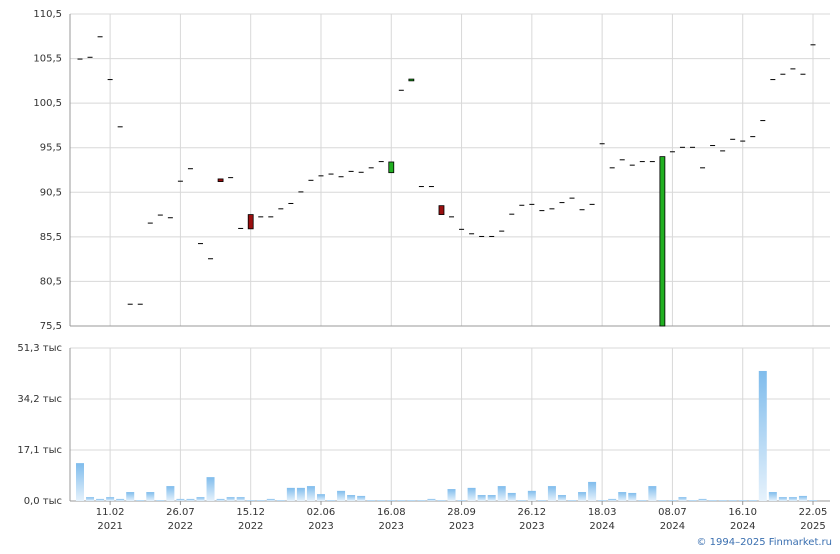  What do you see at coordinates (51, 326) in the screenshot?
I see `y-tick-label: 75,5` at bounding box center [51, 326].